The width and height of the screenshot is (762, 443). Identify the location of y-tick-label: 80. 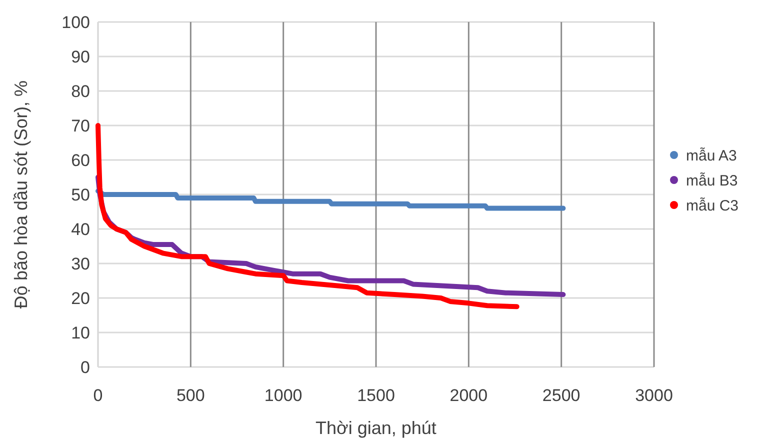
(80, 91).